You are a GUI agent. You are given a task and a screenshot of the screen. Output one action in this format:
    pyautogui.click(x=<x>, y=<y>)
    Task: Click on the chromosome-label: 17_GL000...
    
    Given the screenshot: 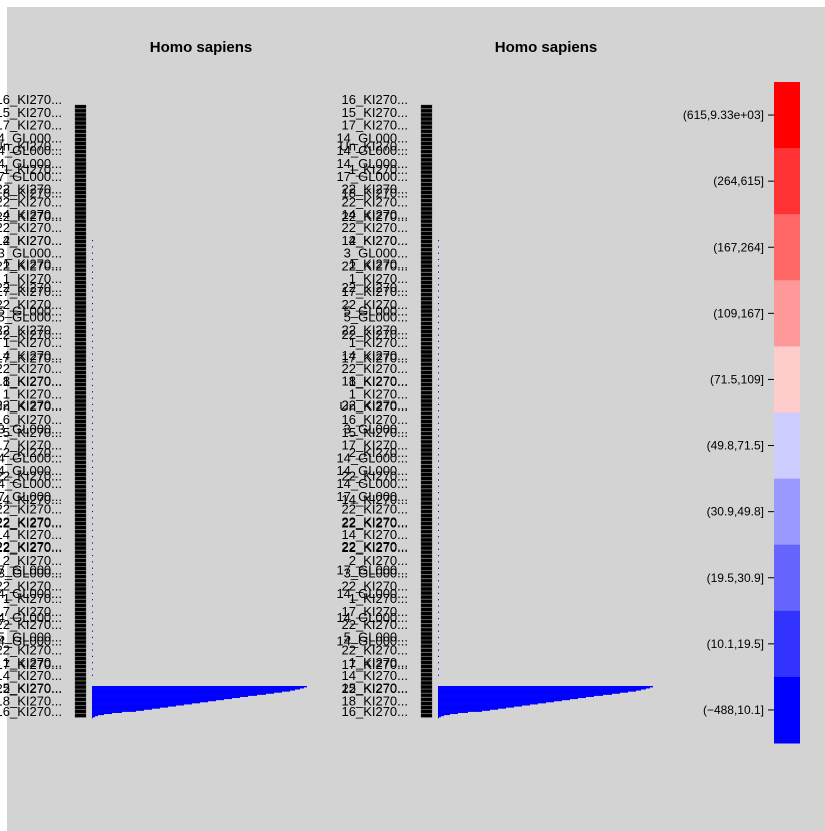 What is the action you would take?
    pyautogui.click(x=372, y=570)
    